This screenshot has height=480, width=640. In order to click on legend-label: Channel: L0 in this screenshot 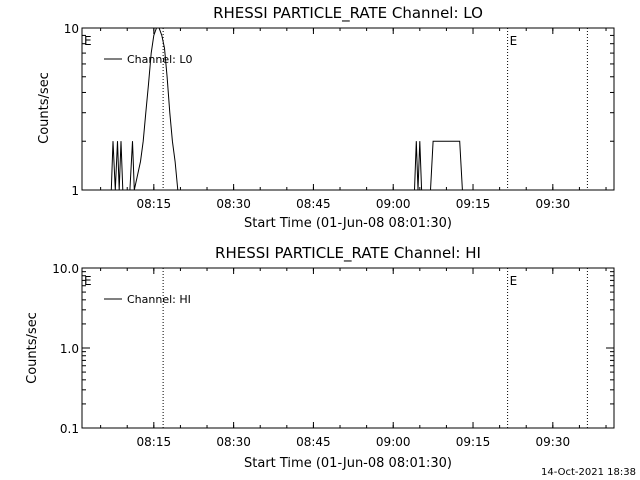, I will do `click(160, 59)`.